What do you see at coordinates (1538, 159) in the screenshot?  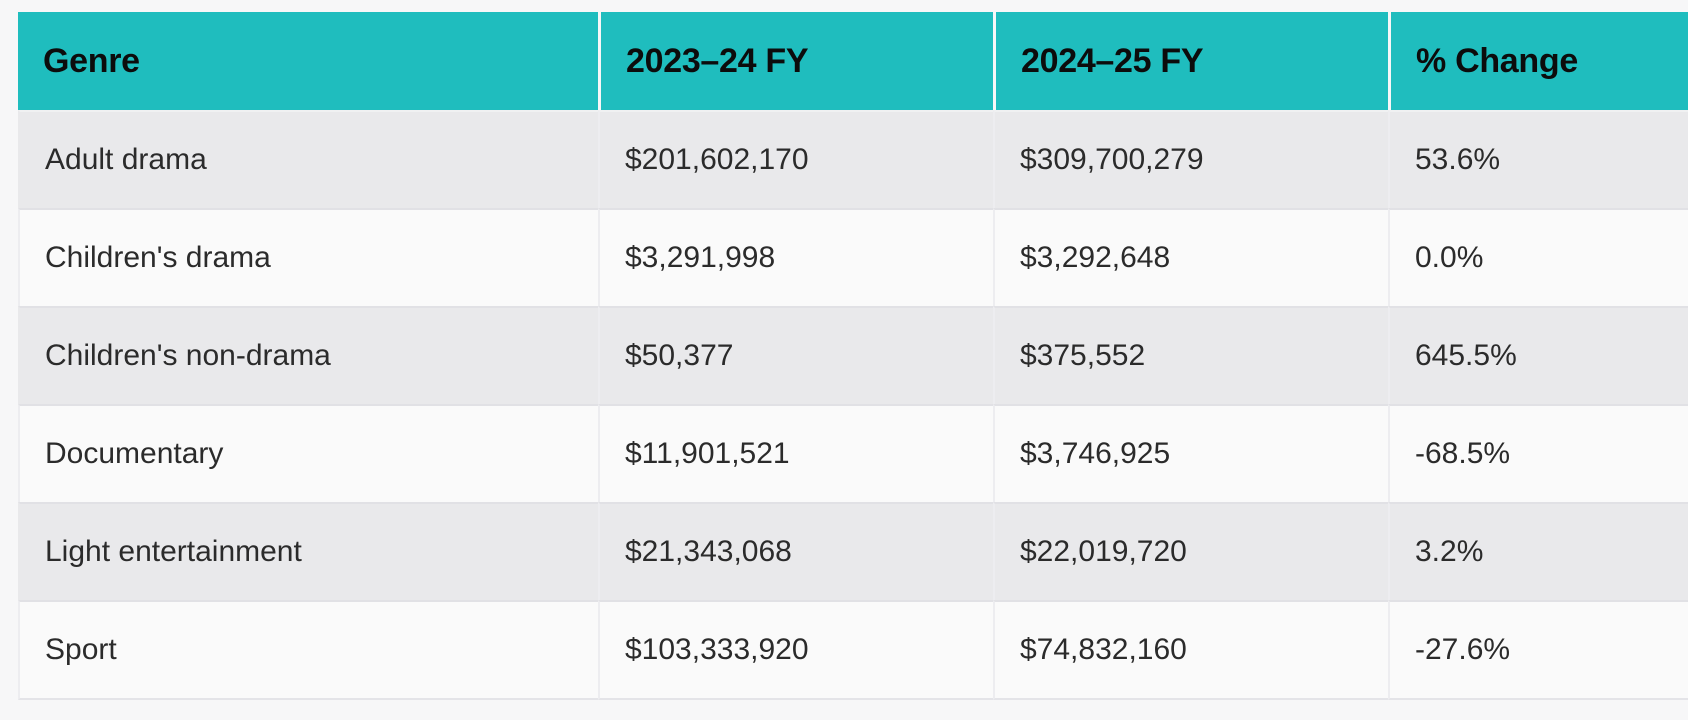 I see `cell-pct-change: 53.6%` at bounding box center [1538, 159].